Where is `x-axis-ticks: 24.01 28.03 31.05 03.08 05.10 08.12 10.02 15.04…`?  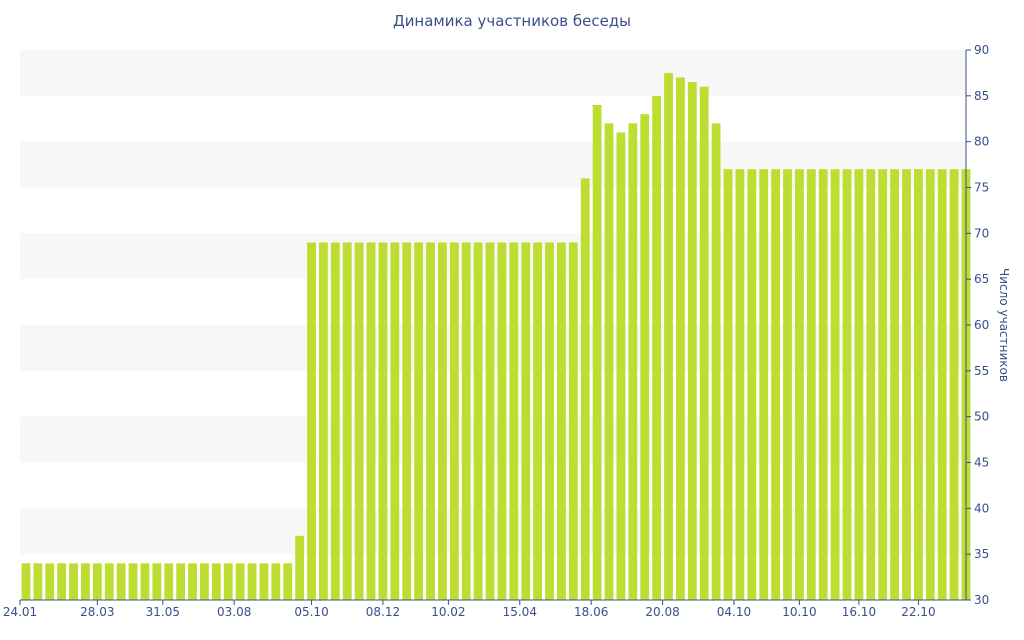
x-axis-ticks: 24.01 28.03 31.05 03.08 05.10 08.12 10.02 15.04… is located at coordinates (469, 609).